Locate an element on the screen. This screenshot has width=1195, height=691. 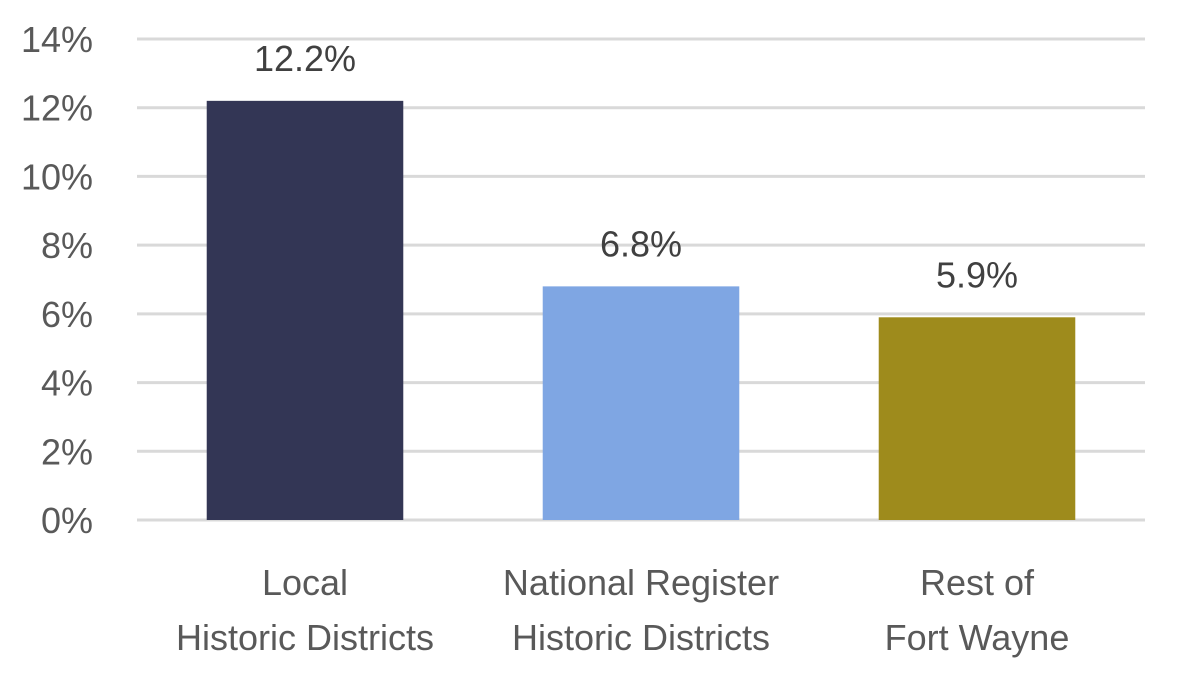
x-category-label: National Register is located at coordinates (641, 582).